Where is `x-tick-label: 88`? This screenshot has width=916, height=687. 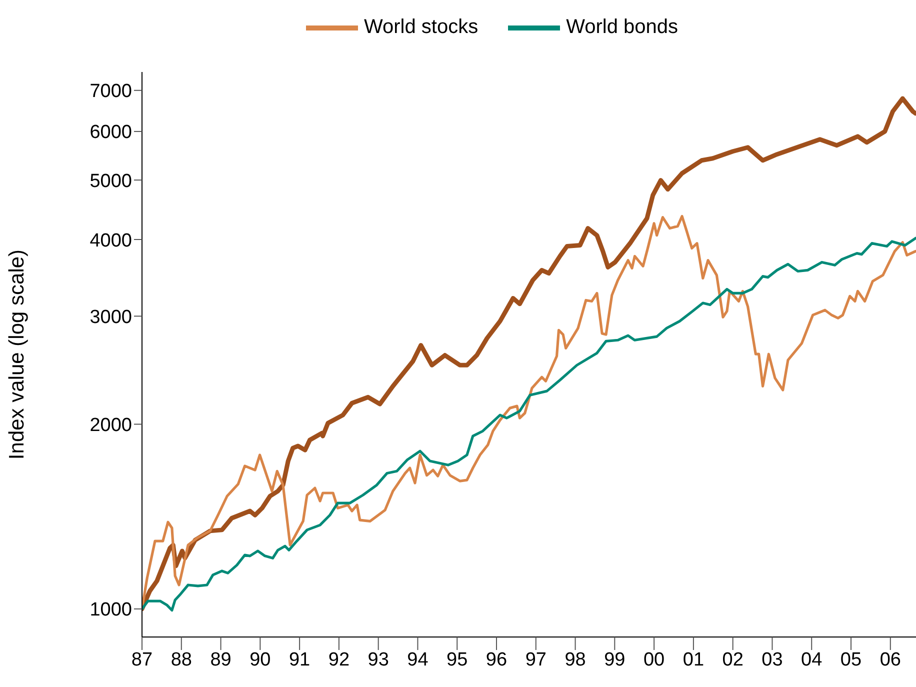
x-tick-label: 88 is located at coordinates (181, 659).